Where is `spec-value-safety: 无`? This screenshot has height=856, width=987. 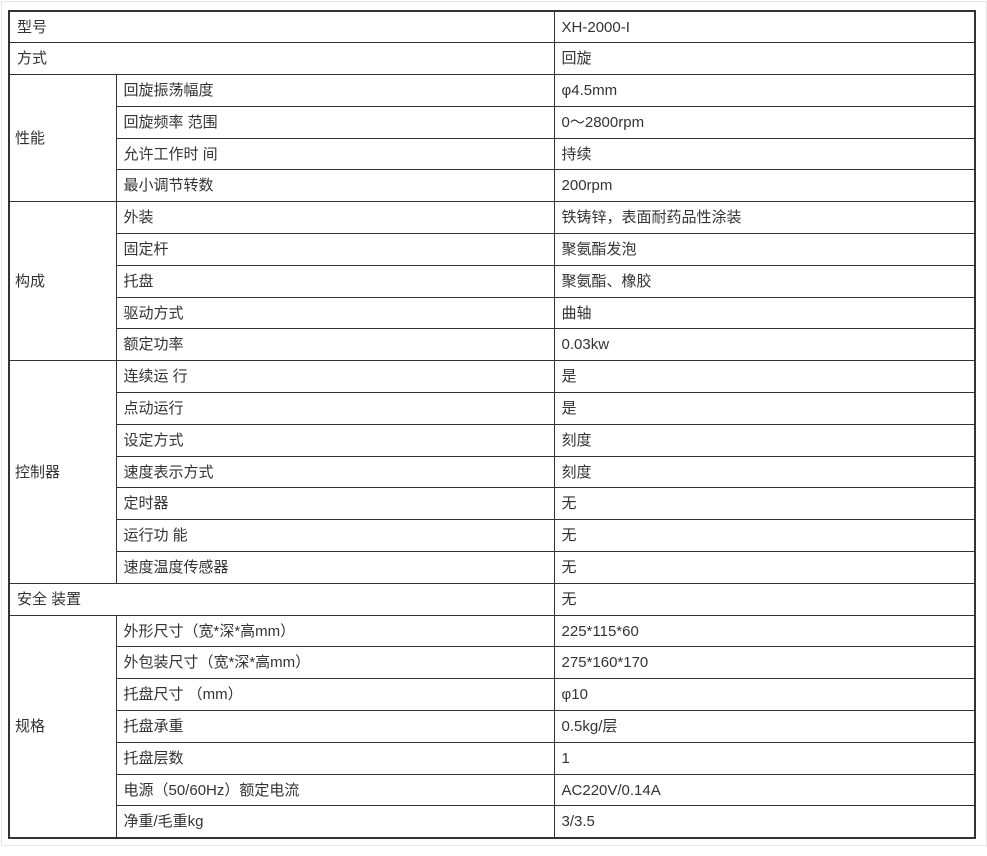 spec-value-safety: 无 is located at coordinates (764, 599).